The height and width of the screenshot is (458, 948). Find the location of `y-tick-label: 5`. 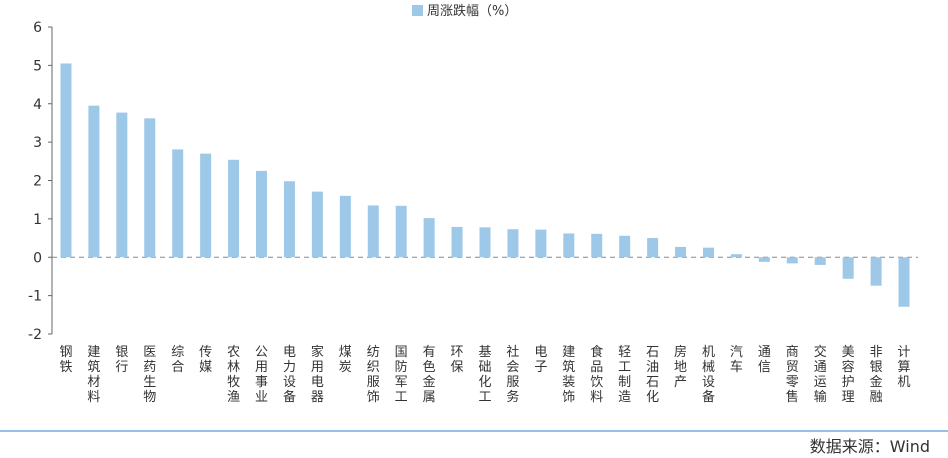

y-tick-label: 5 is located at coordinates (37, 66).